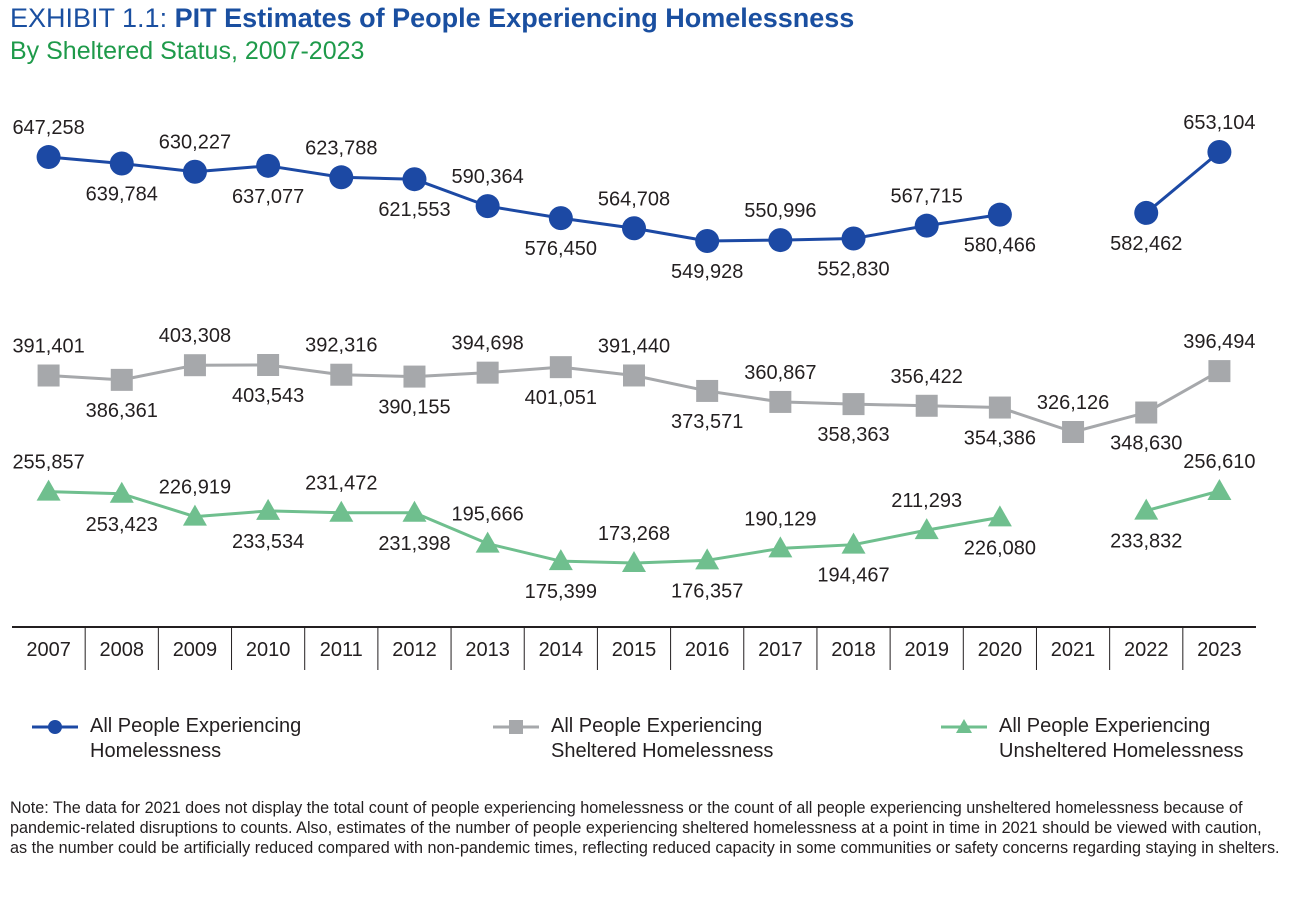 The image size is (1300, 902). Describe the element at coordinates (487, 650) in the screenshot. I see `x-tick-label: 2013` at that location.